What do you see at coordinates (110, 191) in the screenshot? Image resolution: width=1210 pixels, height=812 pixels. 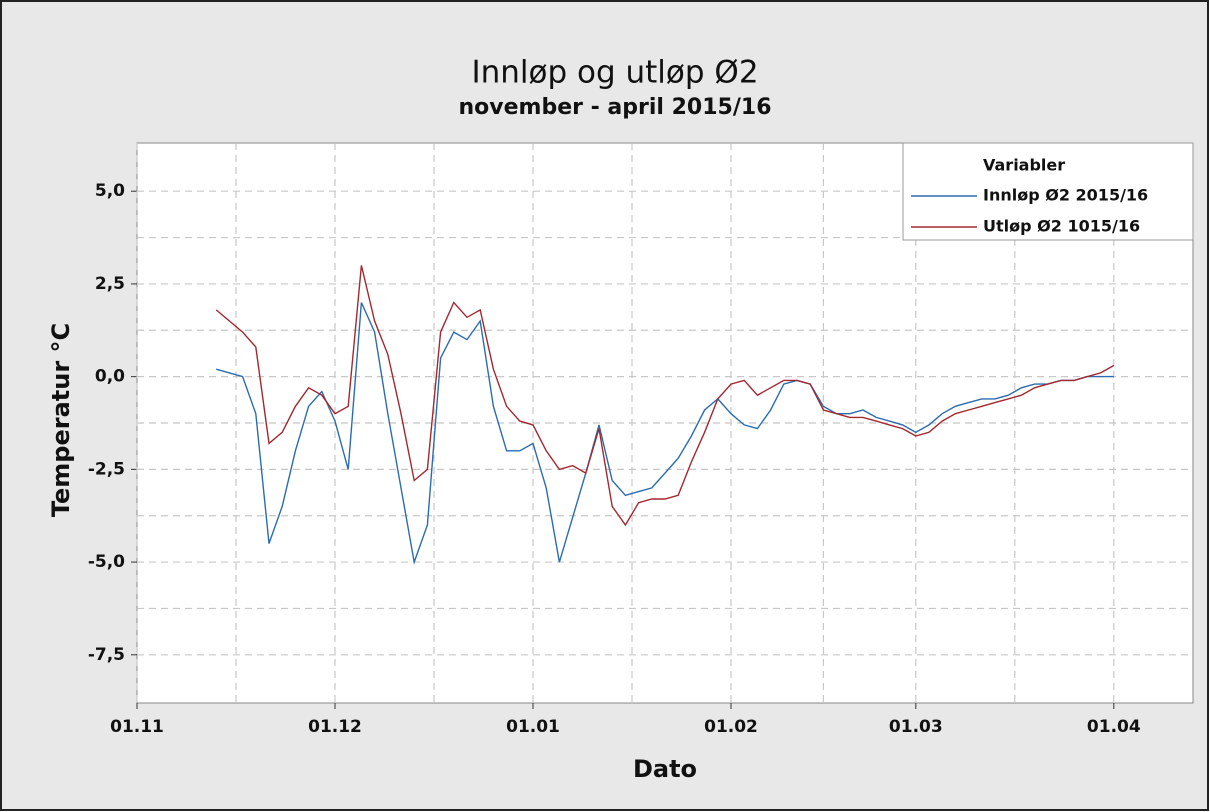 I see `y-tick-label: 5,0` at bounding box center [110, 191].